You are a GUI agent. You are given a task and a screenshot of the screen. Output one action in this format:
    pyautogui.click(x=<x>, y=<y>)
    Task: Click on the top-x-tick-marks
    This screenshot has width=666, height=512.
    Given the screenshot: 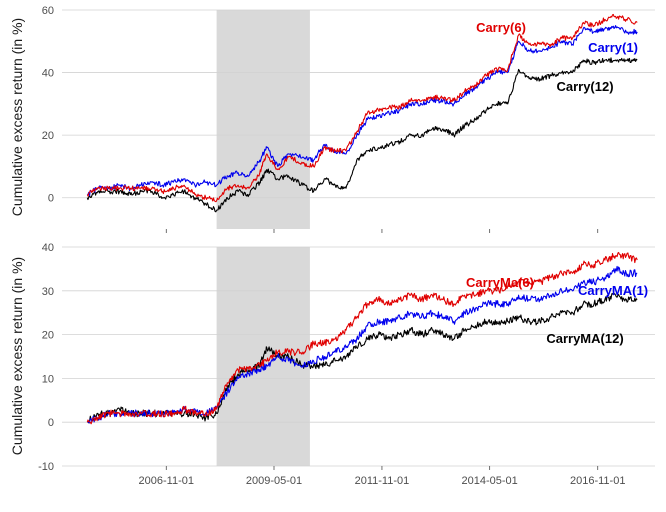 What is the action you would take?
    pyautogui.click(x=382, y=231)
    